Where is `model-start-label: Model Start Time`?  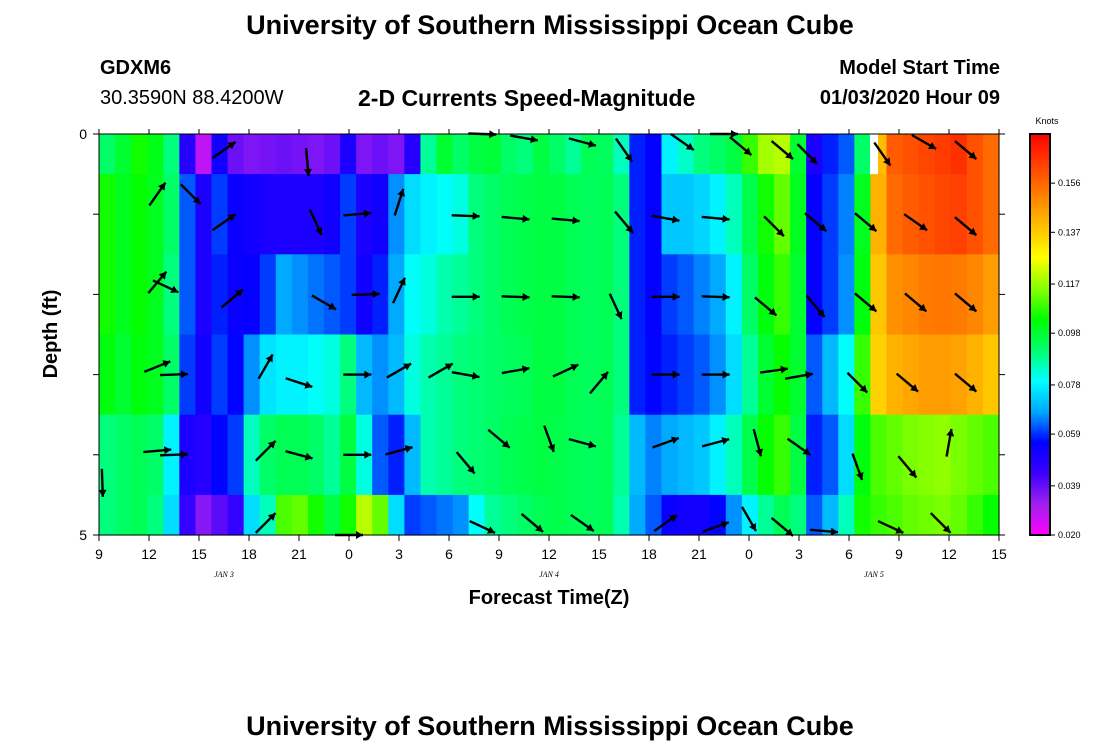
model-start-label: Model Start Time is located at coordinates (919, 68).